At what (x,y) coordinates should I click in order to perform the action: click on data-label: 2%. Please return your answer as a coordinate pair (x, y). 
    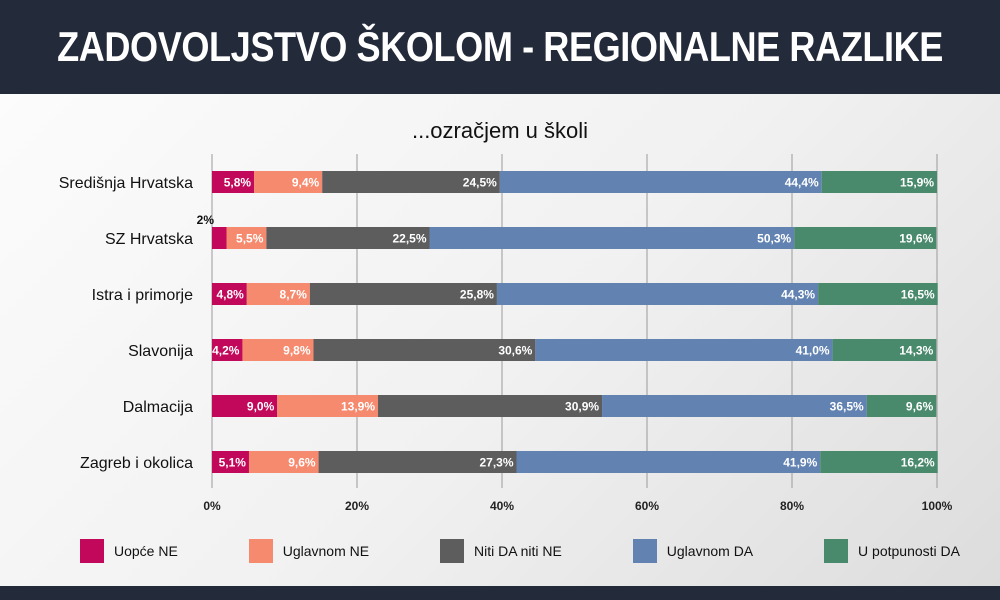
    Looking at the image, I should click on (206, 220).